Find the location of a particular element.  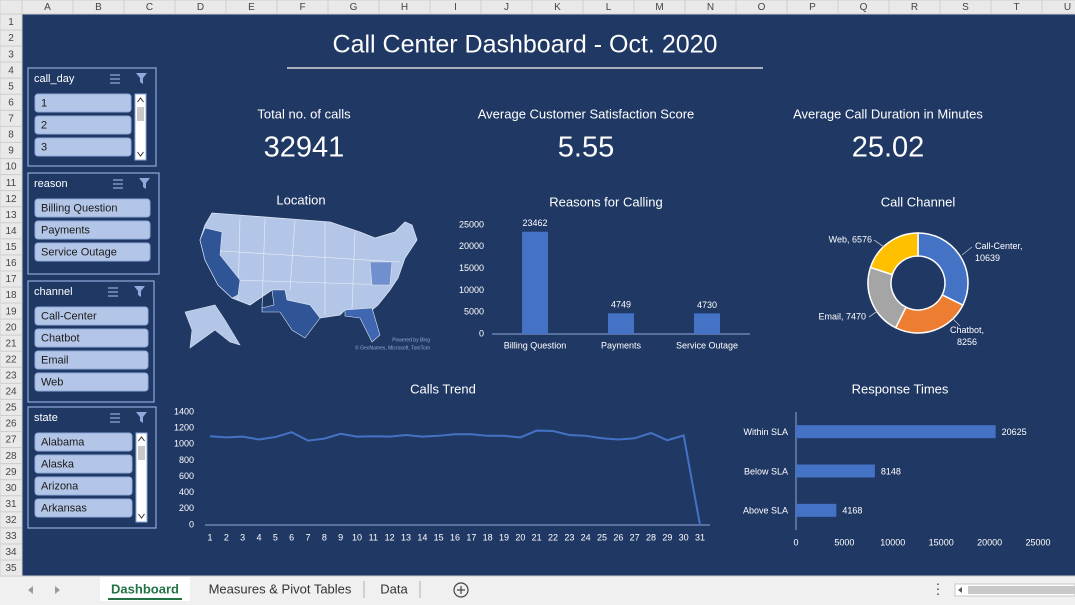

row-label: 13 is located at coordinates (11, 215).